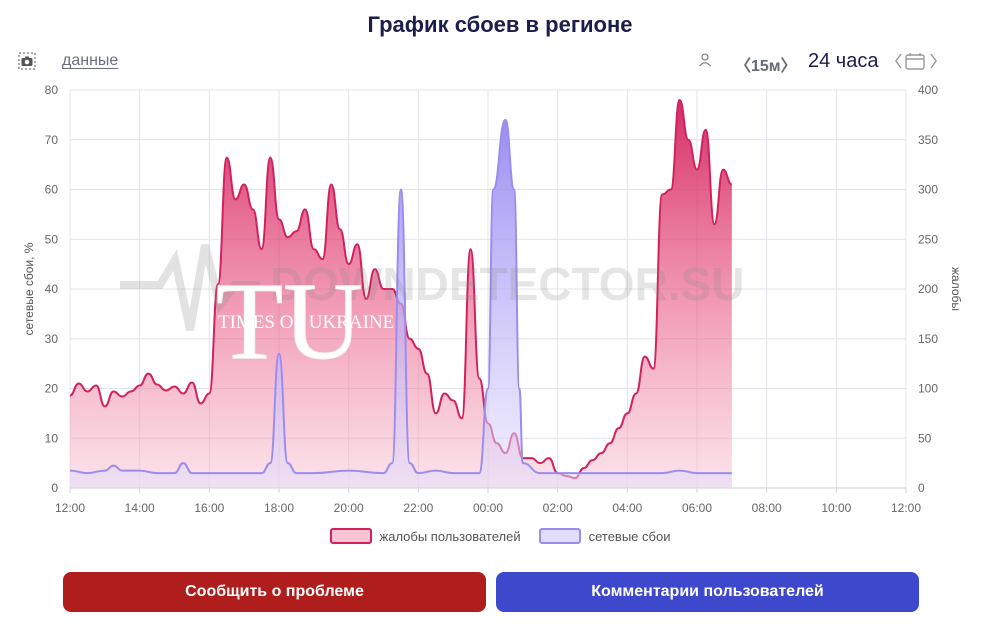  Describe the element at coordinates (928, 389) in the screenshot. I see `y-right-tick-label: 100` at that location.